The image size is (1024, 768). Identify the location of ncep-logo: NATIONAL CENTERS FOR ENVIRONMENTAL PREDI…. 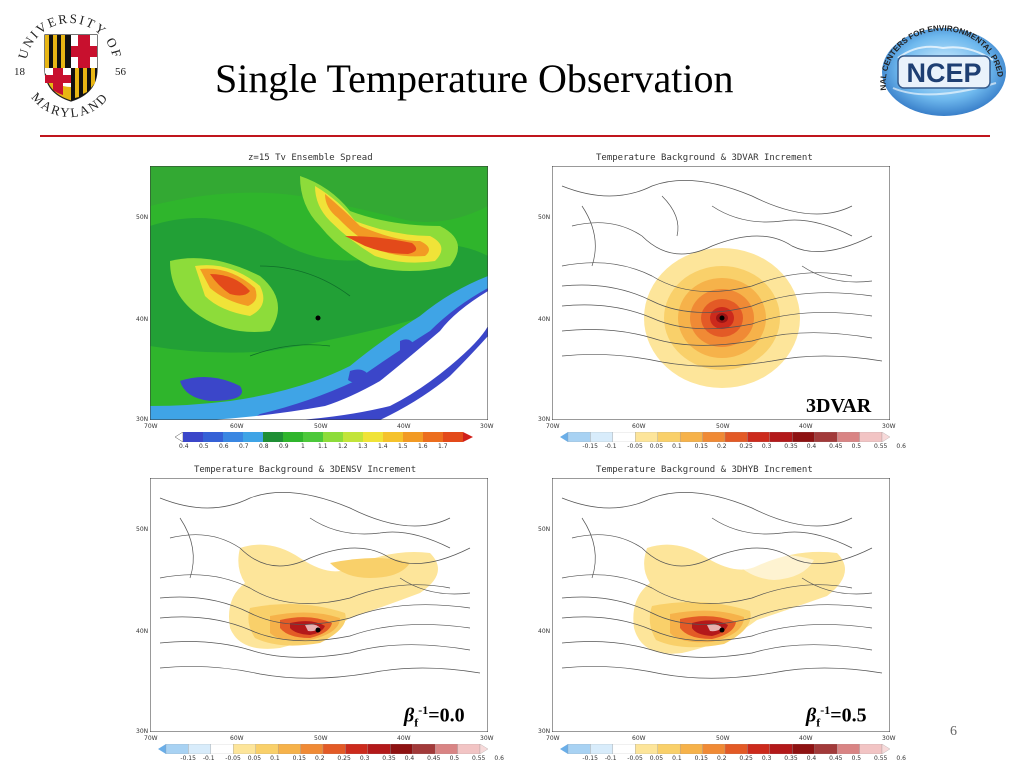
(940, 64).